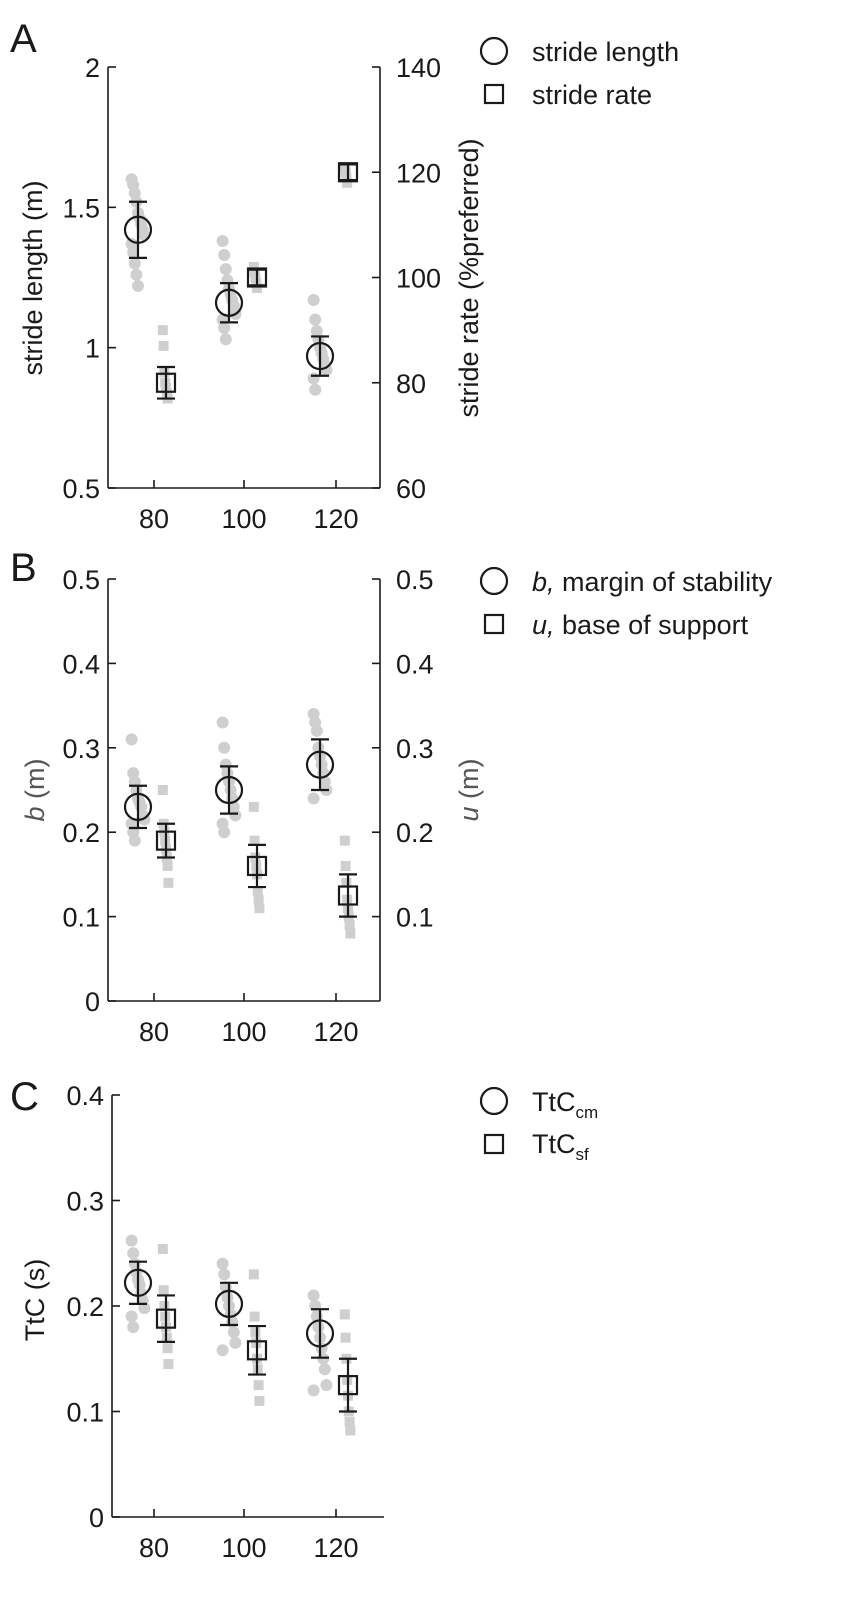 The width and height of the screenshot is (848, 1607). What do you see at coordinates (243, 1032) in the screenshot?
I see `panel-b-x-tick-label: 100` at bounding box center [243, 1032].